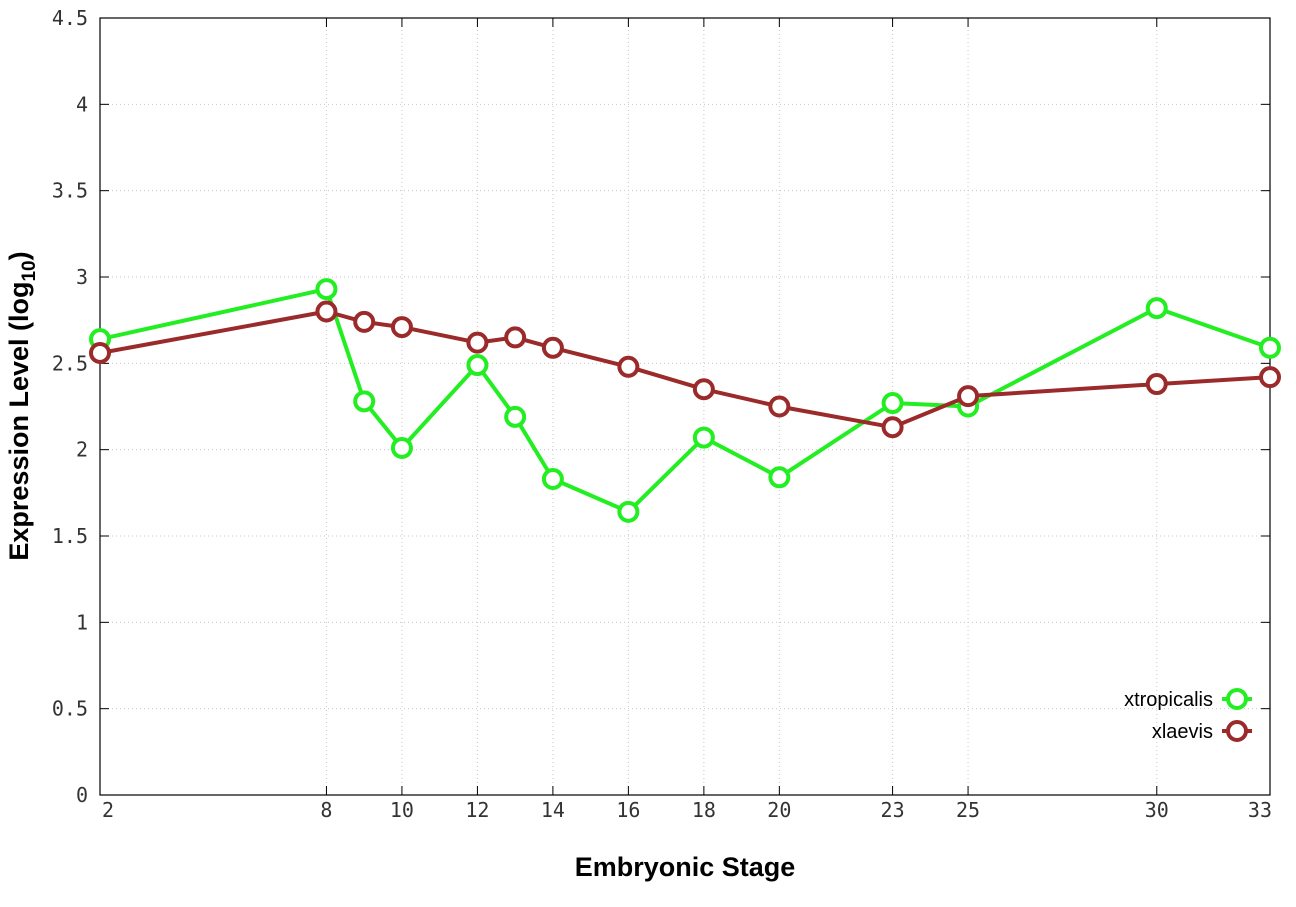 The height and width of the screenshot is (907, 1296). Describe the element at coordinates (70, 191) in the screenshot. I see `y-tick-label: 3.5` at that location.